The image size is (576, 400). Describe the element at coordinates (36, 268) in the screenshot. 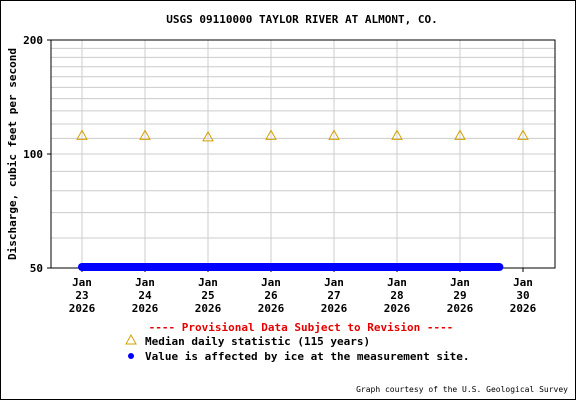

I see `y-tick-label: 50` at that location.